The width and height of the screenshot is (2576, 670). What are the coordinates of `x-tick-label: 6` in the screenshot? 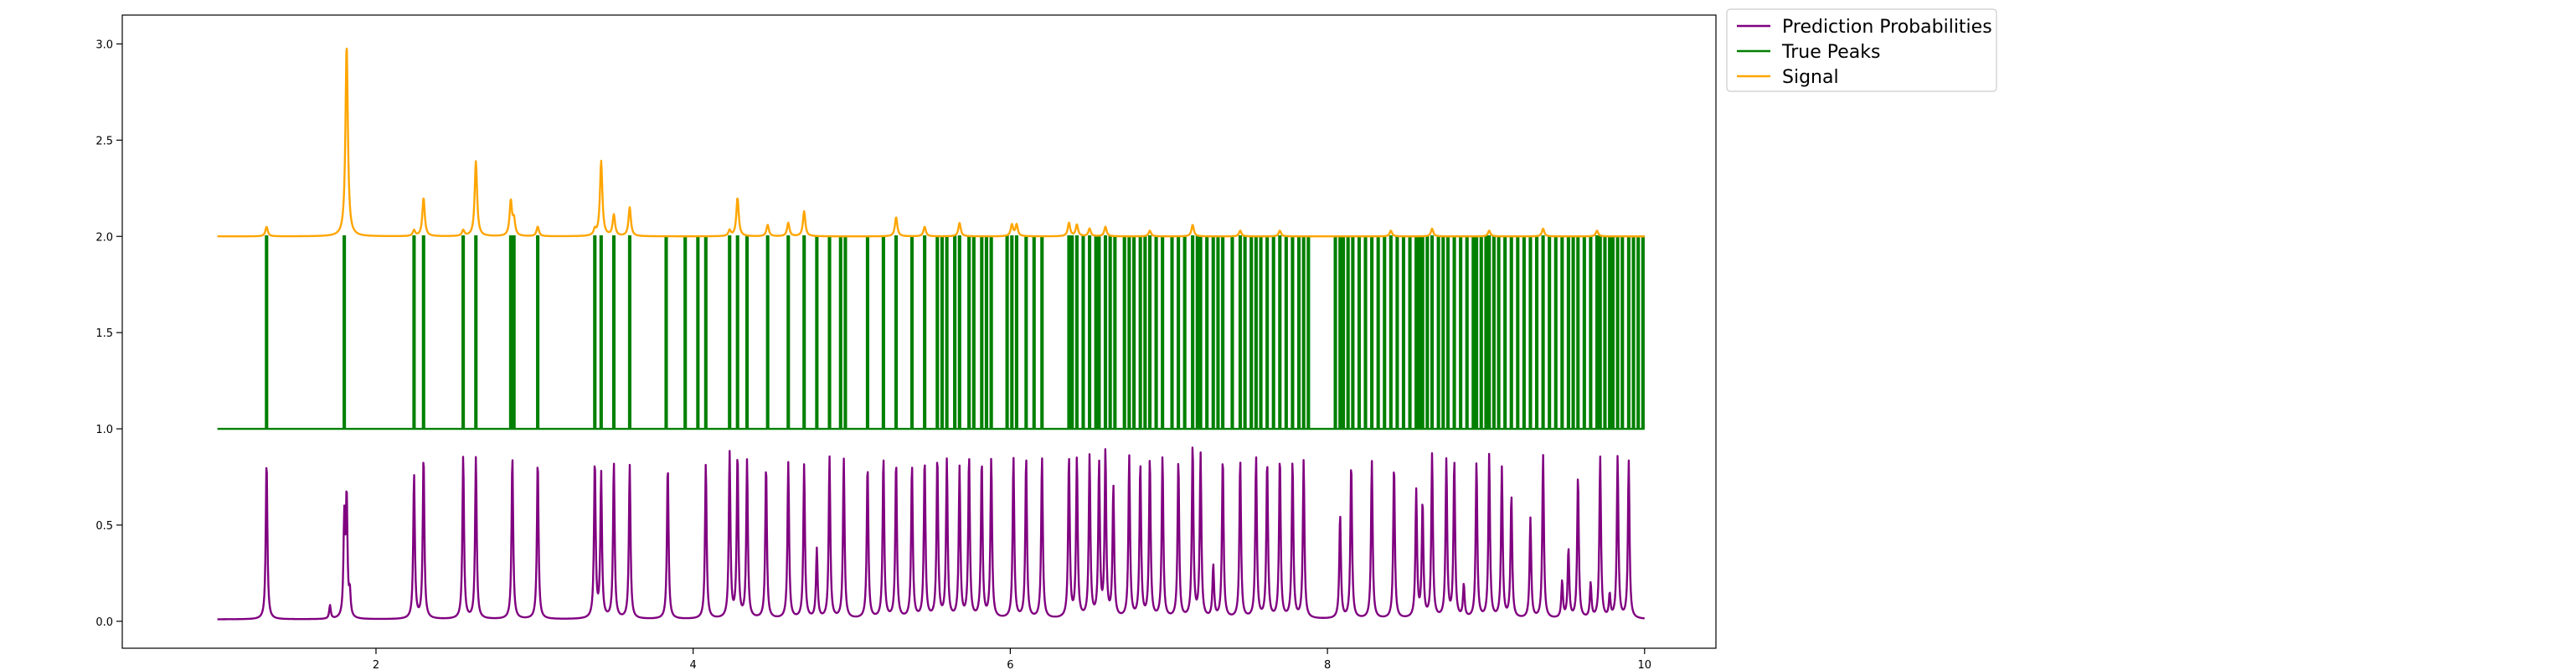 It's located at (1010, 664).